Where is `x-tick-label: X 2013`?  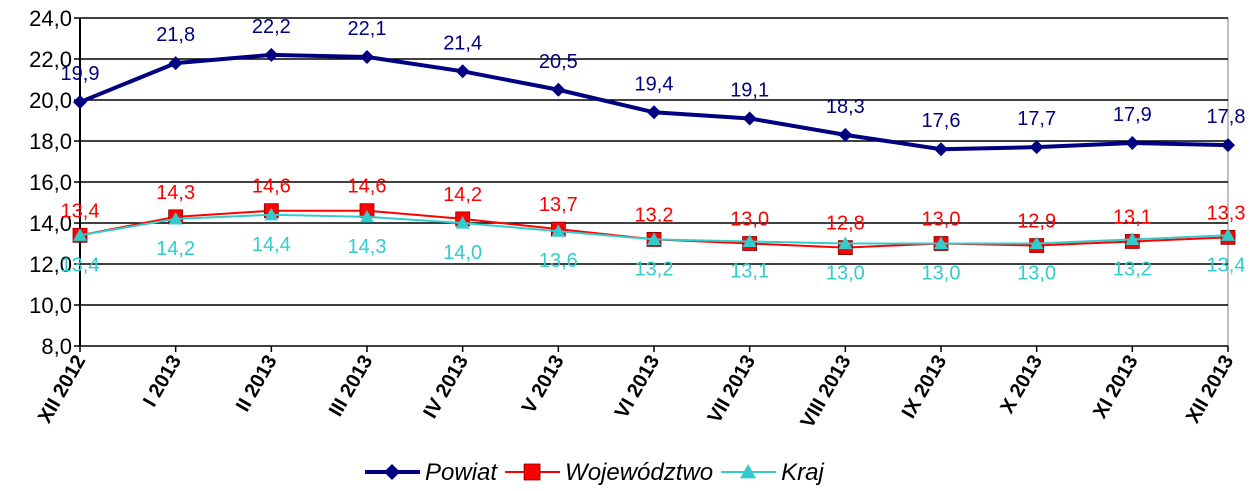 x-tick-label: X 2013 is located at coordinates (1021, 385).